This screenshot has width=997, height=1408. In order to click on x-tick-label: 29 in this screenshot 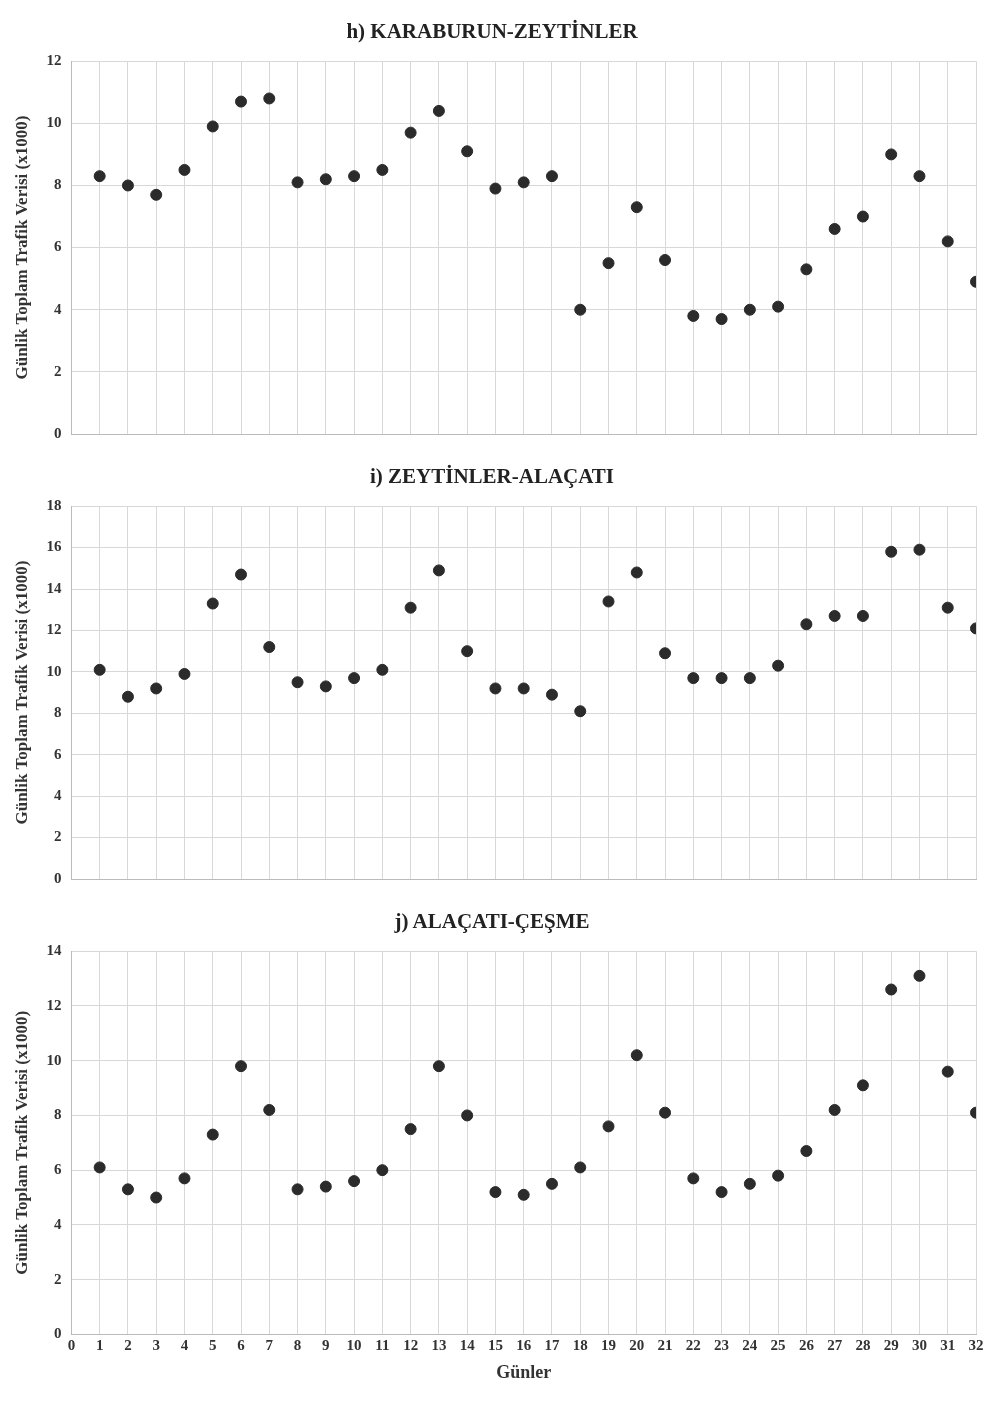, I will do `click(891, 1345)`.